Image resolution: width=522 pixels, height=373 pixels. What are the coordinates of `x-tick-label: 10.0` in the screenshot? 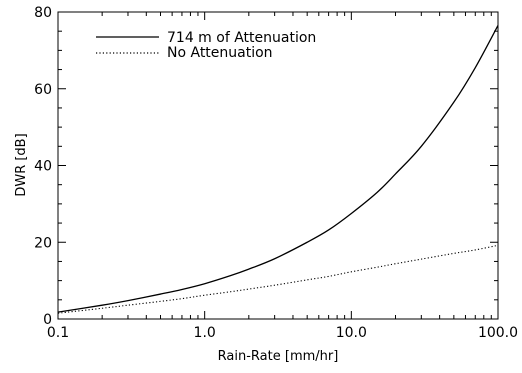 It's located at (351, 333).